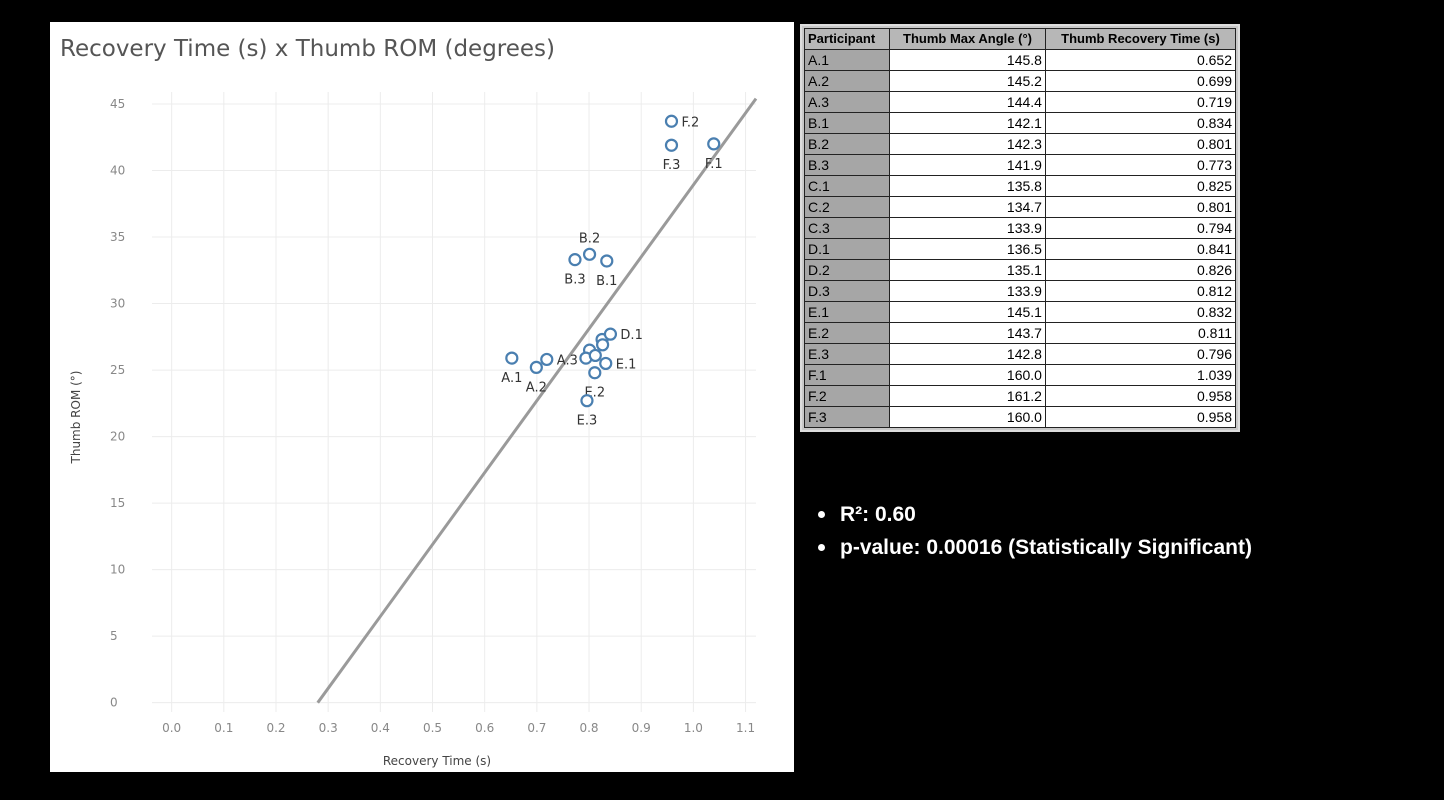 The image size is (1444, 800). What do you see at coordinates (511, 378) in the screenshot?
I see `point-label: A.1` at bounding box center [511, 378].